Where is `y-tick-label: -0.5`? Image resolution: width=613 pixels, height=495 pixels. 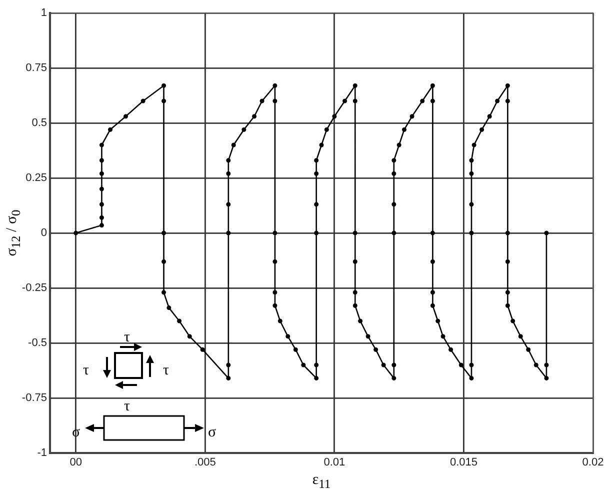
y-tick-label: -0.5 is located at coordinates (37, 343).